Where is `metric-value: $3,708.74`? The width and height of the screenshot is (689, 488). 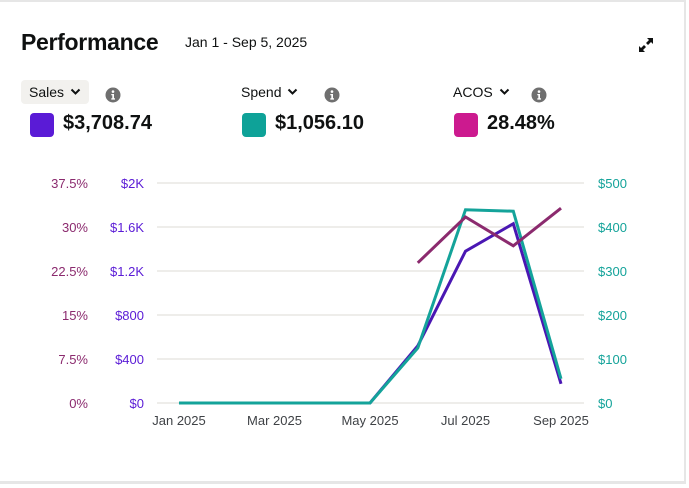 metric-value: $3,708.74 is located at coordinates (107, 123).